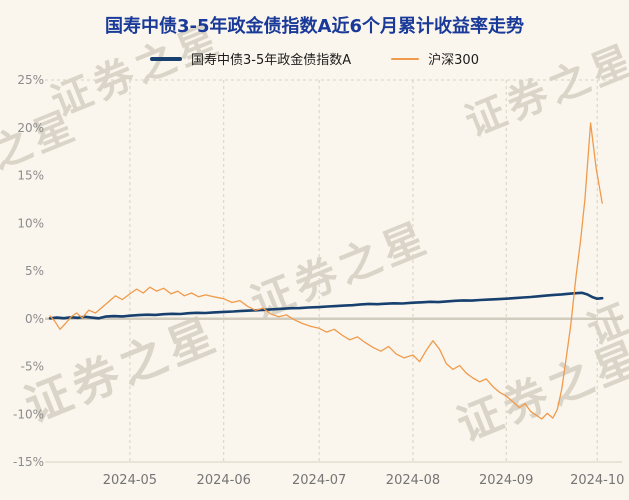 This screenshot has height=500, width=629. What do you see at coordinates (34, 319) in the screenshot?
I see `y-tick-label: 0%` at bounding box center [34, 319].